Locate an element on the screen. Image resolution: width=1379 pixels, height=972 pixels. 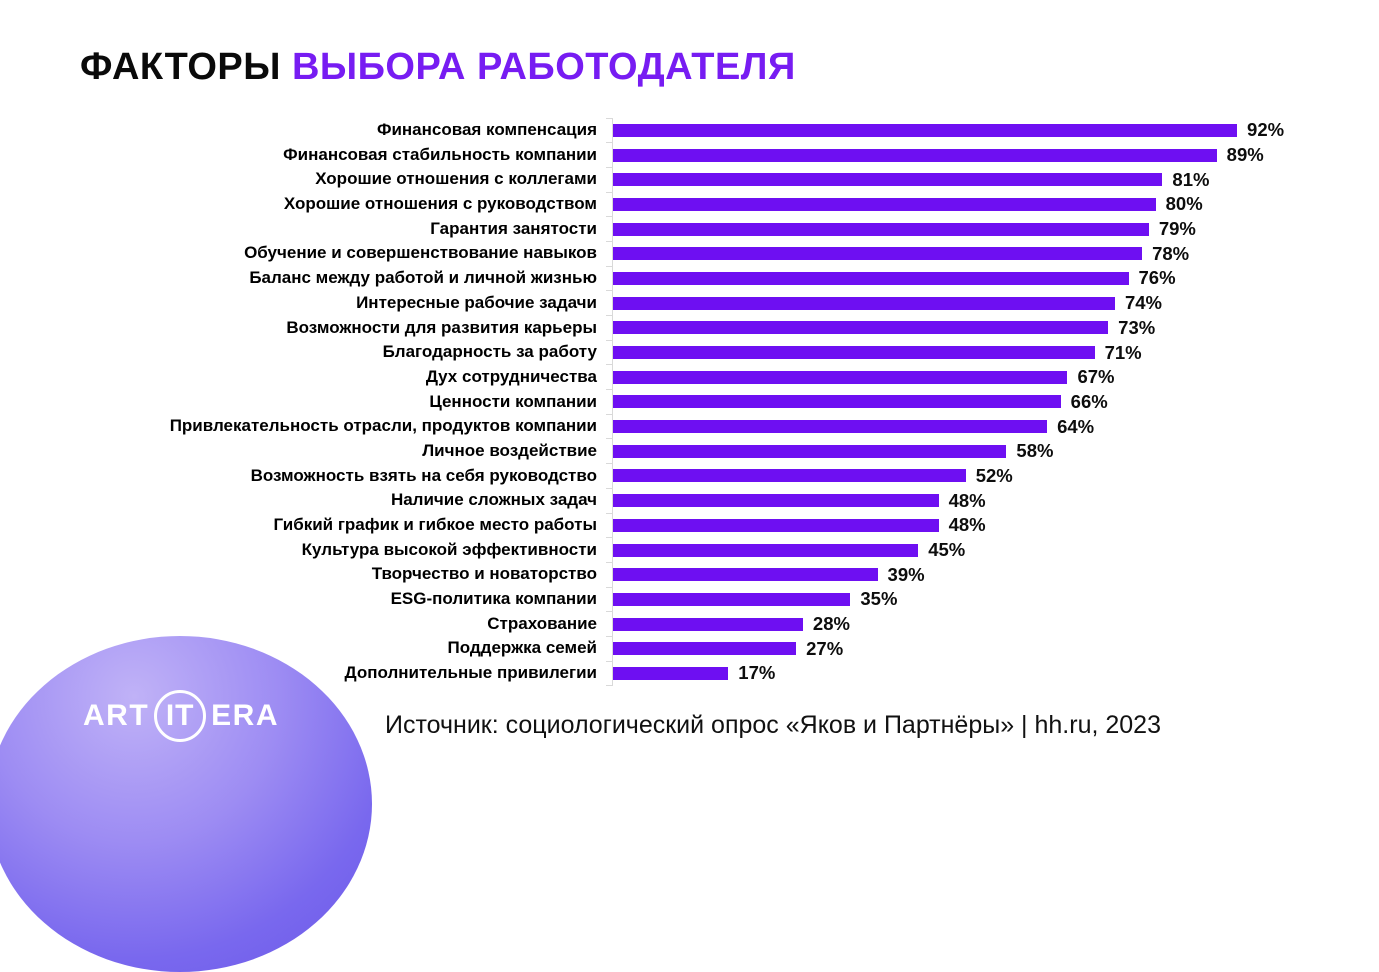
category-label: Финансовая компенсация is located at coordinates (486, 129).